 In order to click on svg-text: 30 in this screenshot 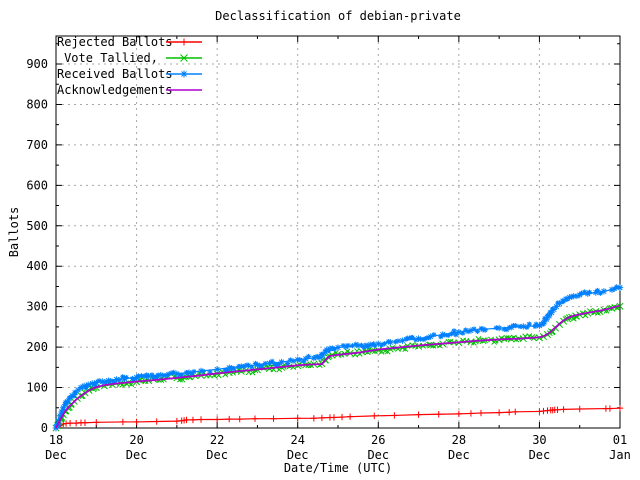, I will do `click(539, 440)`.